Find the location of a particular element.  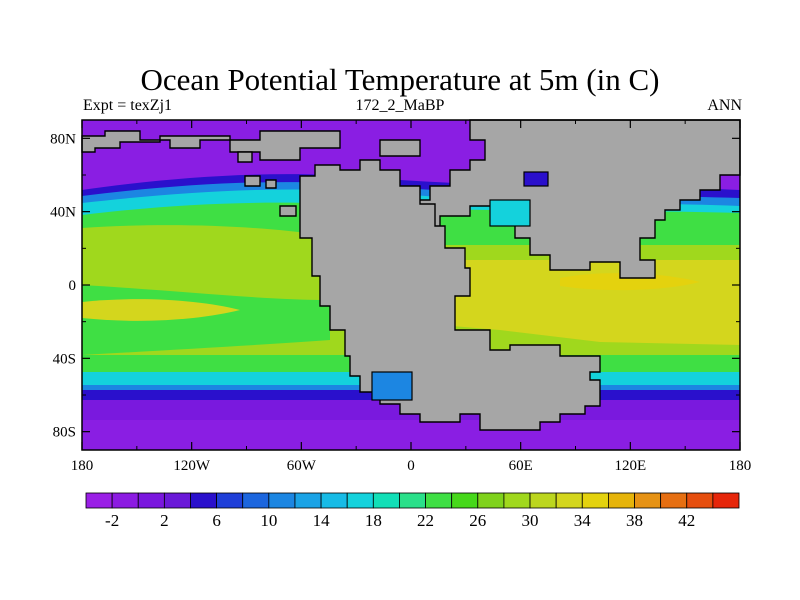

colorbar-label: 34 is located at coordinates (583, 520).